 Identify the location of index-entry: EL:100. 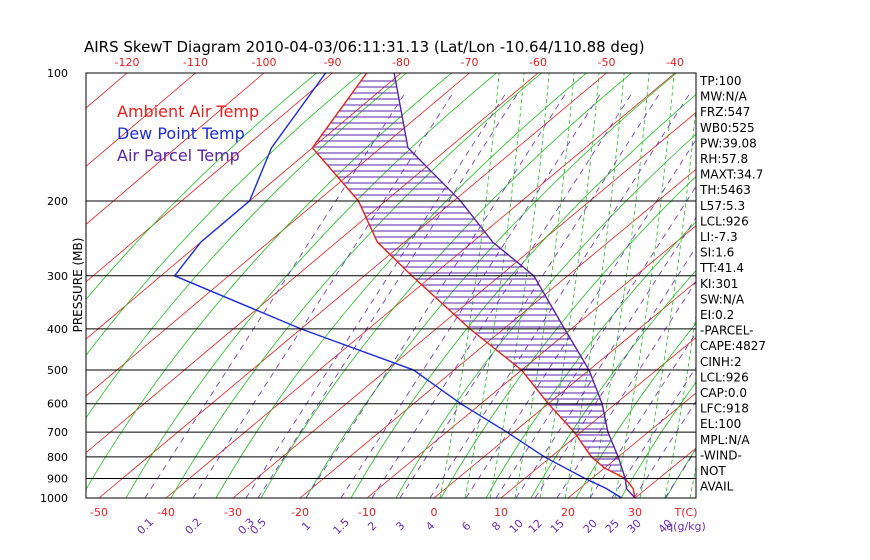
(720, 424).